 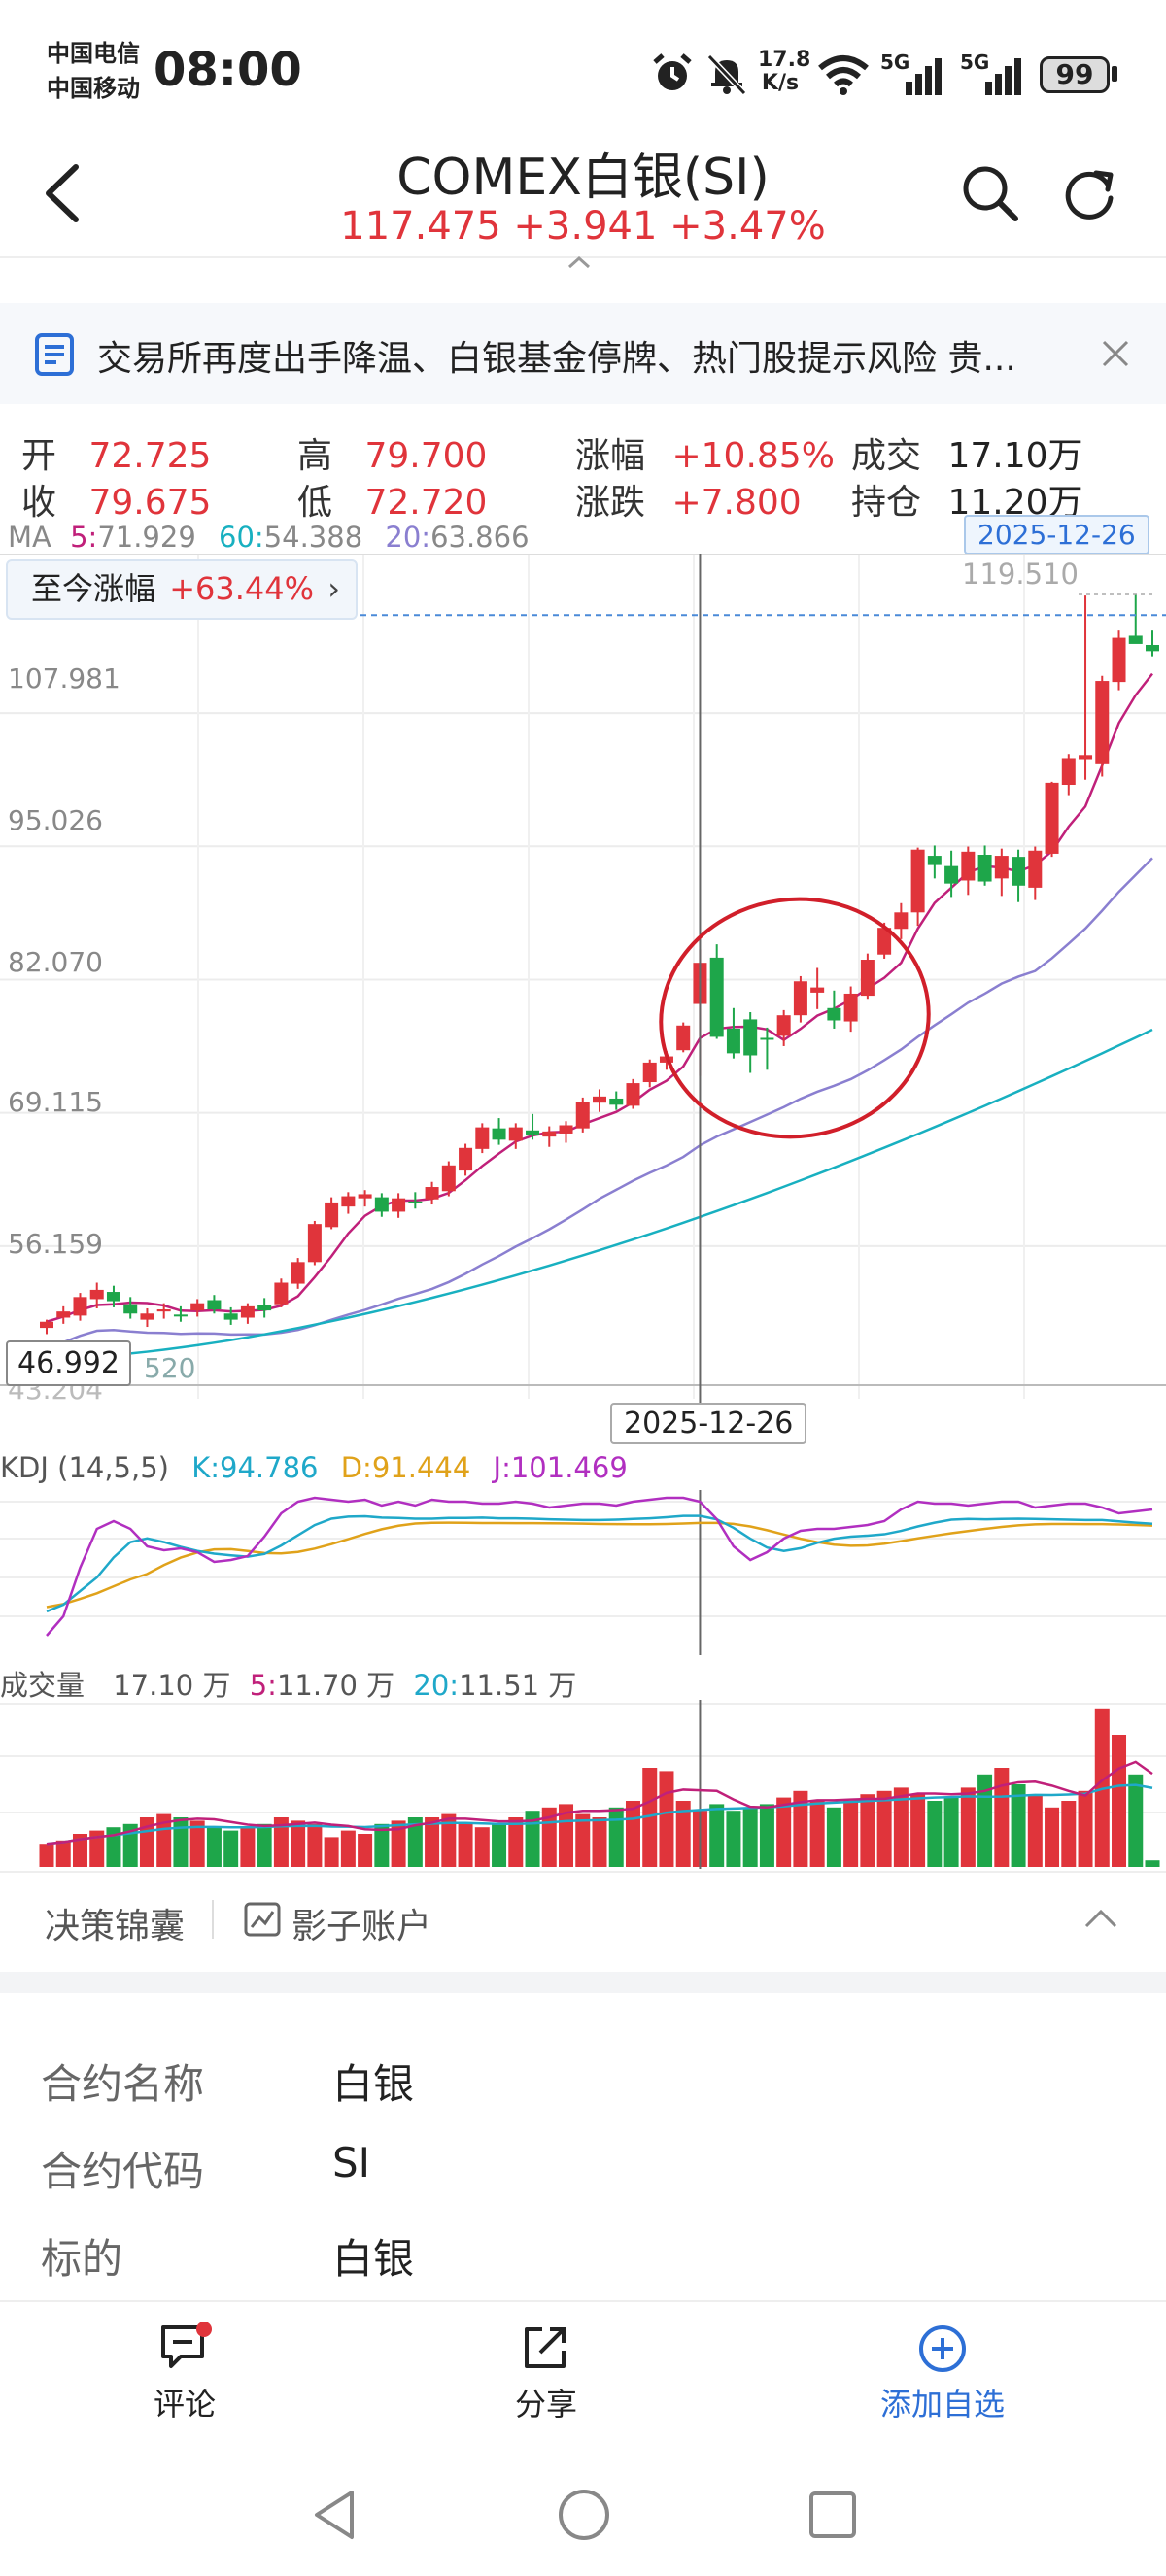 I want to click on system-back-icon, so click(x=335, y=2515).